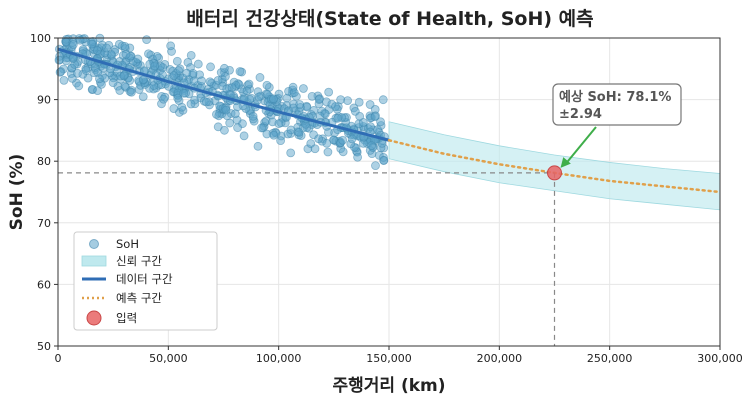 The width and height of the screenshot is (750, 406). What do you see at coordinates (94, 244) in the screenshot?
I see `legend-marker-soh` at bounding box center [94, 244].